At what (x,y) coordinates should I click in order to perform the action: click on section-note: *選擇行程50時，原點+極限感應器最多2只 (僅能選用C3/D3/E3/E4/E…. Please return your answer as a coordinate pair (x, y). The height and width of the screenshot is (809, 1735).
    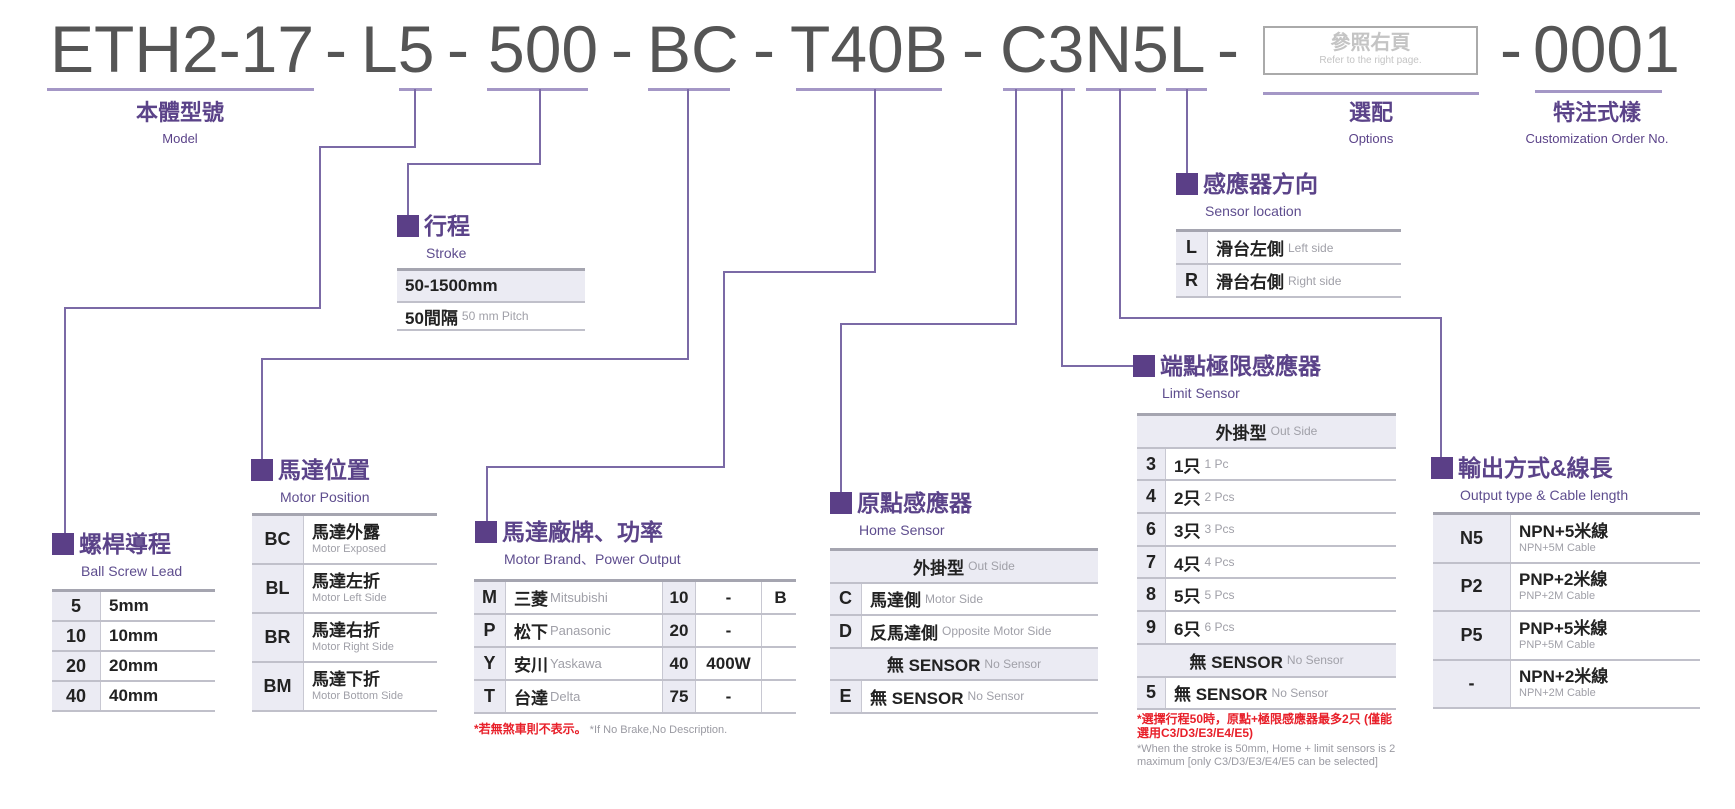
    Looking at the image, I should click on (1266, 740).